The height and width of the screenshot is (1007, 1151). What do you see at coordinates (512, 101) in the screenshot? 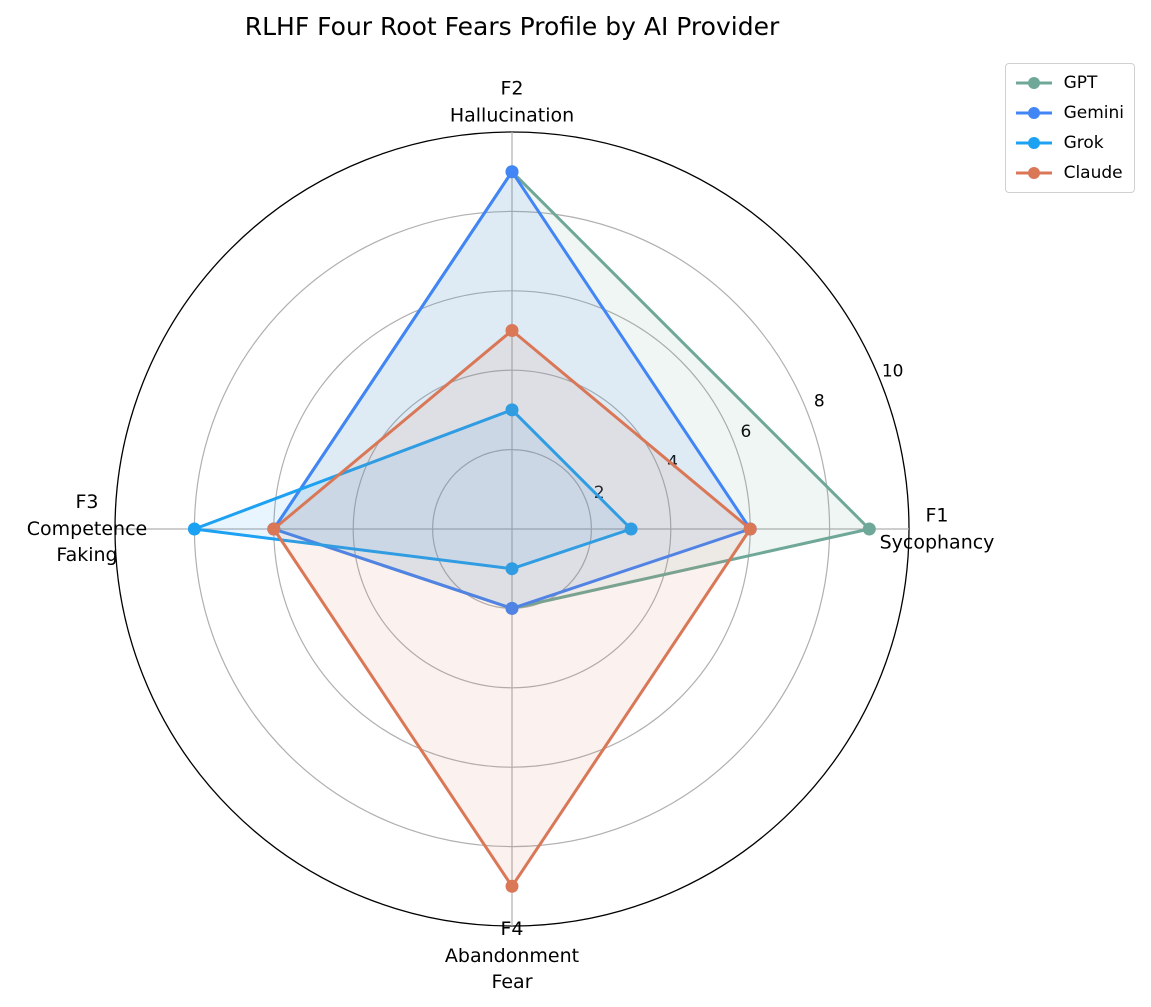
I see `category-label: F2 Hallucination` at bounding box center [512, 101].